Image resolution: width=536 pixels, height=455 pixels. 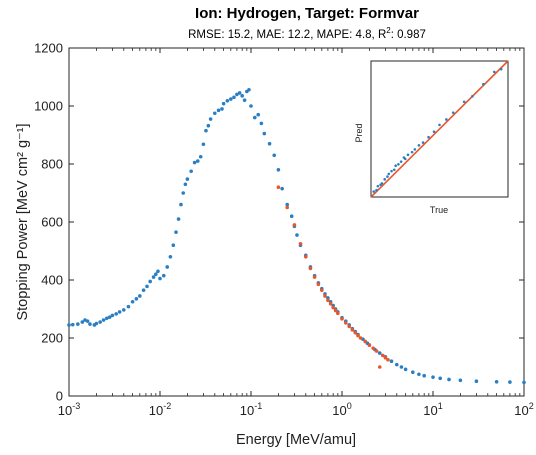 What do you see at coordinates (59, 396) in the screenshot?
I see `y-tick-label: 0` at bounding box center [59, 396].